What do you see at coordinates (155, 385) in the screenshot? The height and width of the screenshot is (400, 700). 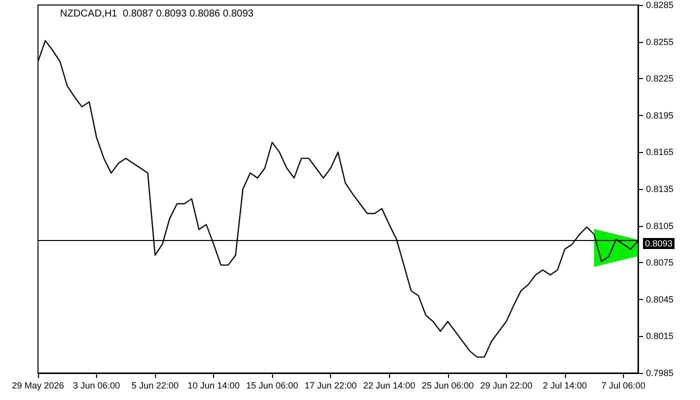 I see `x-tick-label: 5 Jun 22:00` at bounding box center [155, 385].